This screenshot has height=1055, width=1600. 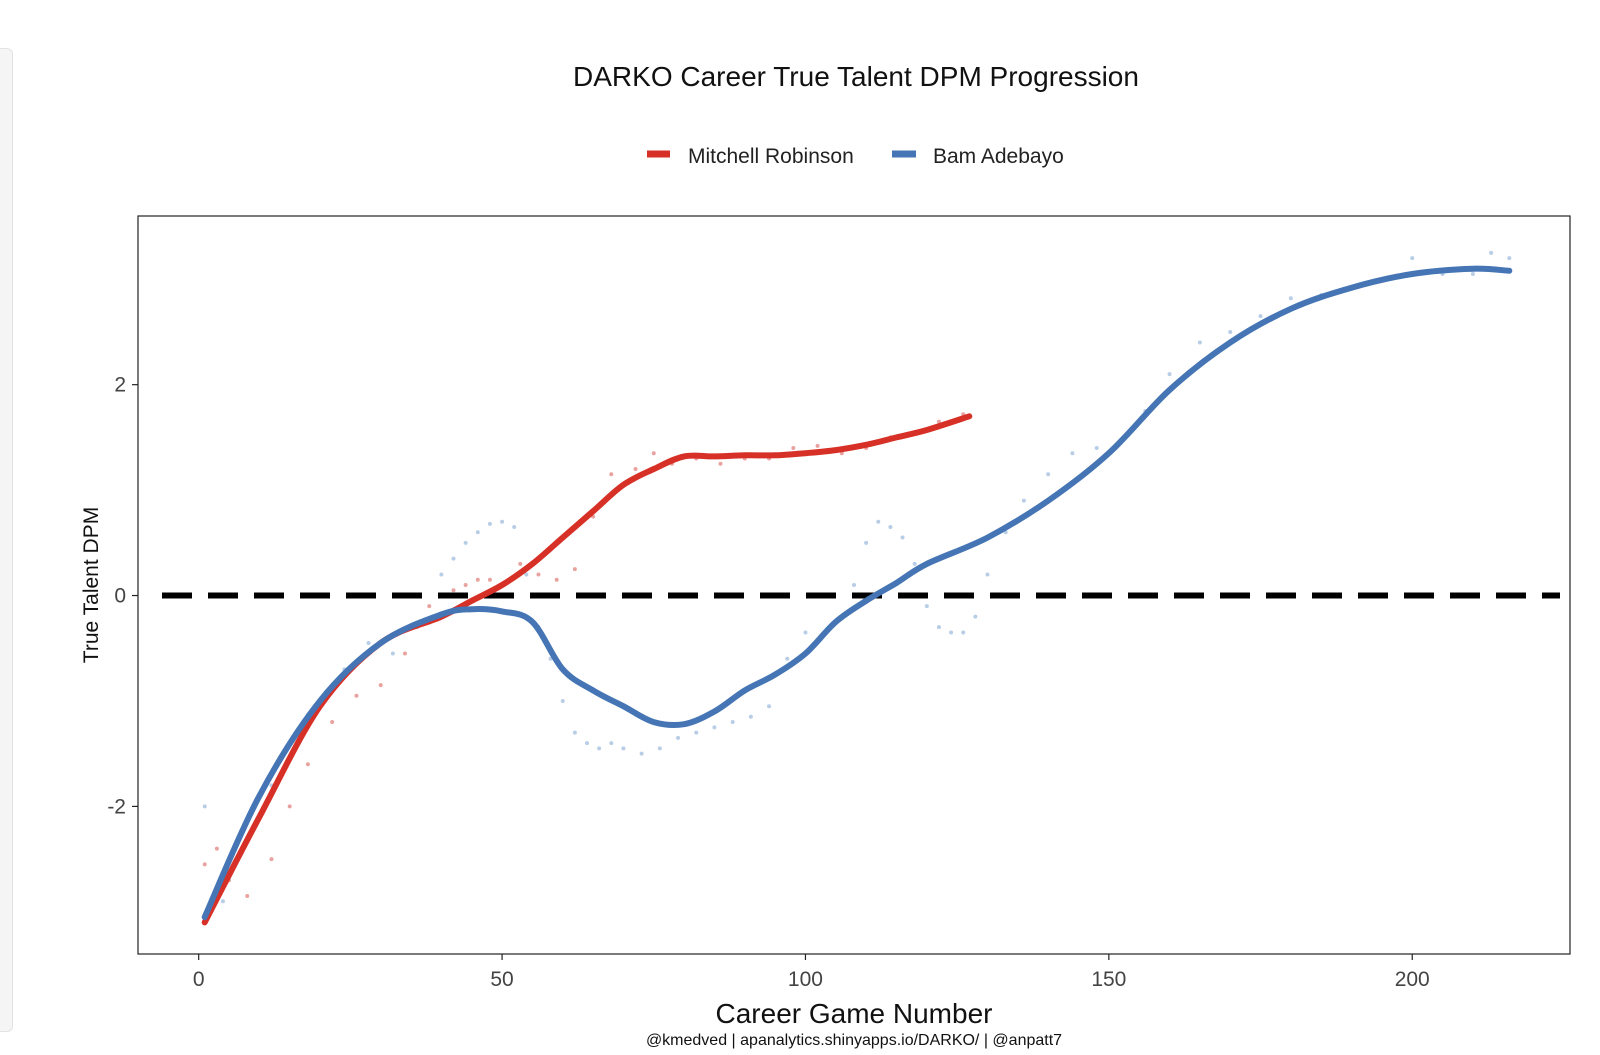 I want to click on x-tick-label: 0, so click(x=199, y=979).